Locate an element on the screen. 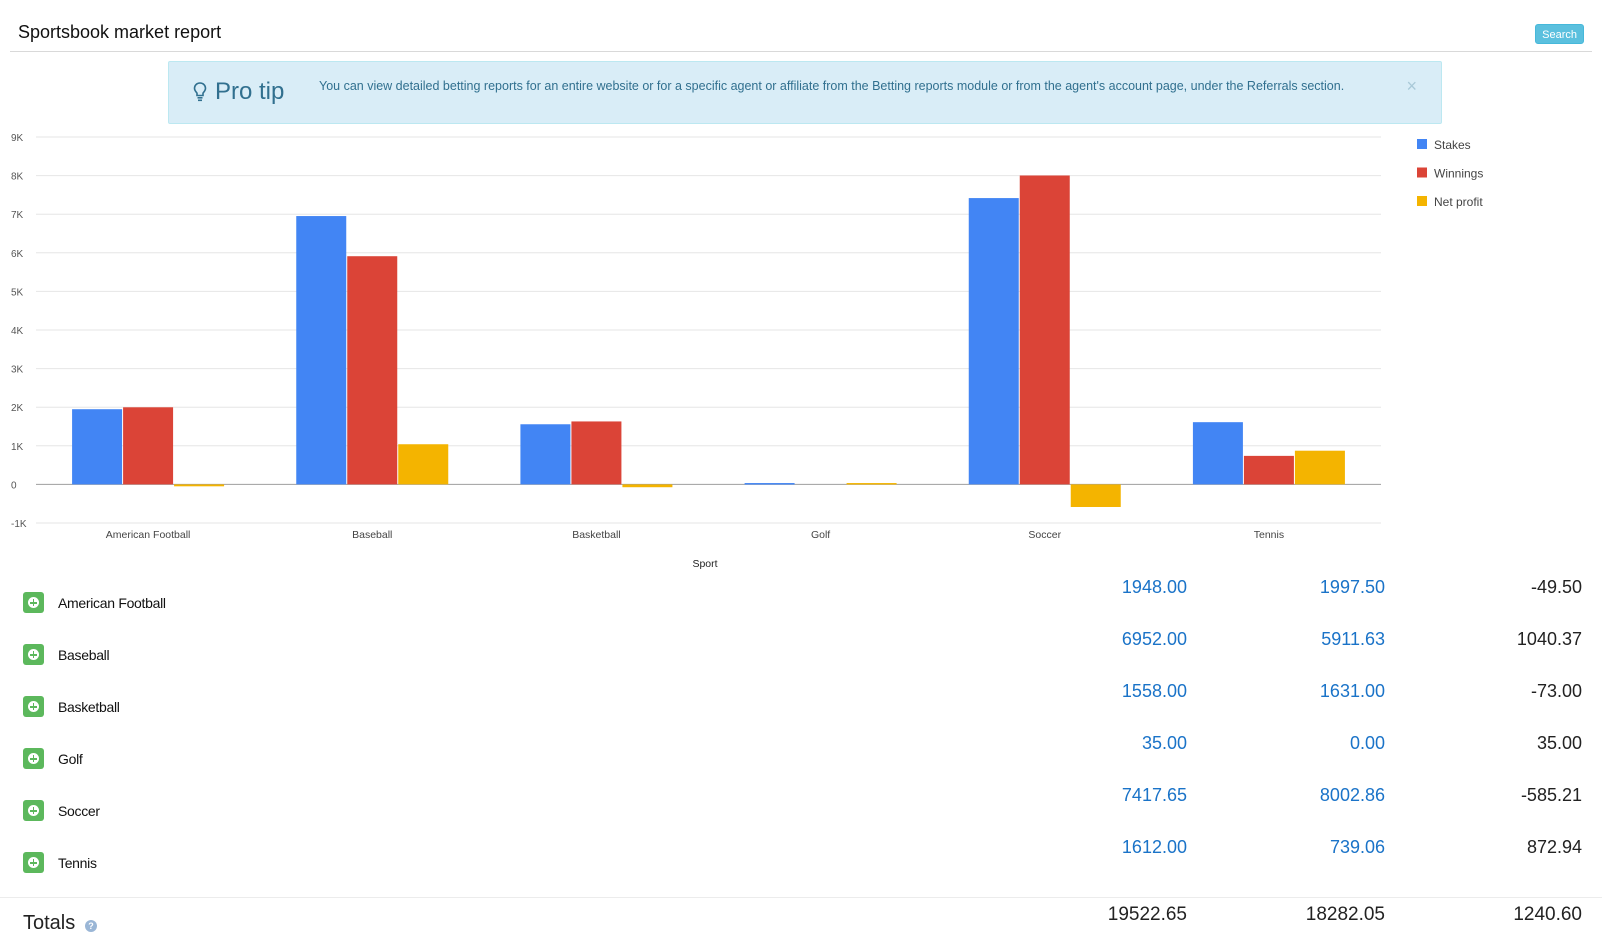 This screenshot has height=939, width=1602. total-winnings: 18282.05 is located at coordinates (1345, 914).